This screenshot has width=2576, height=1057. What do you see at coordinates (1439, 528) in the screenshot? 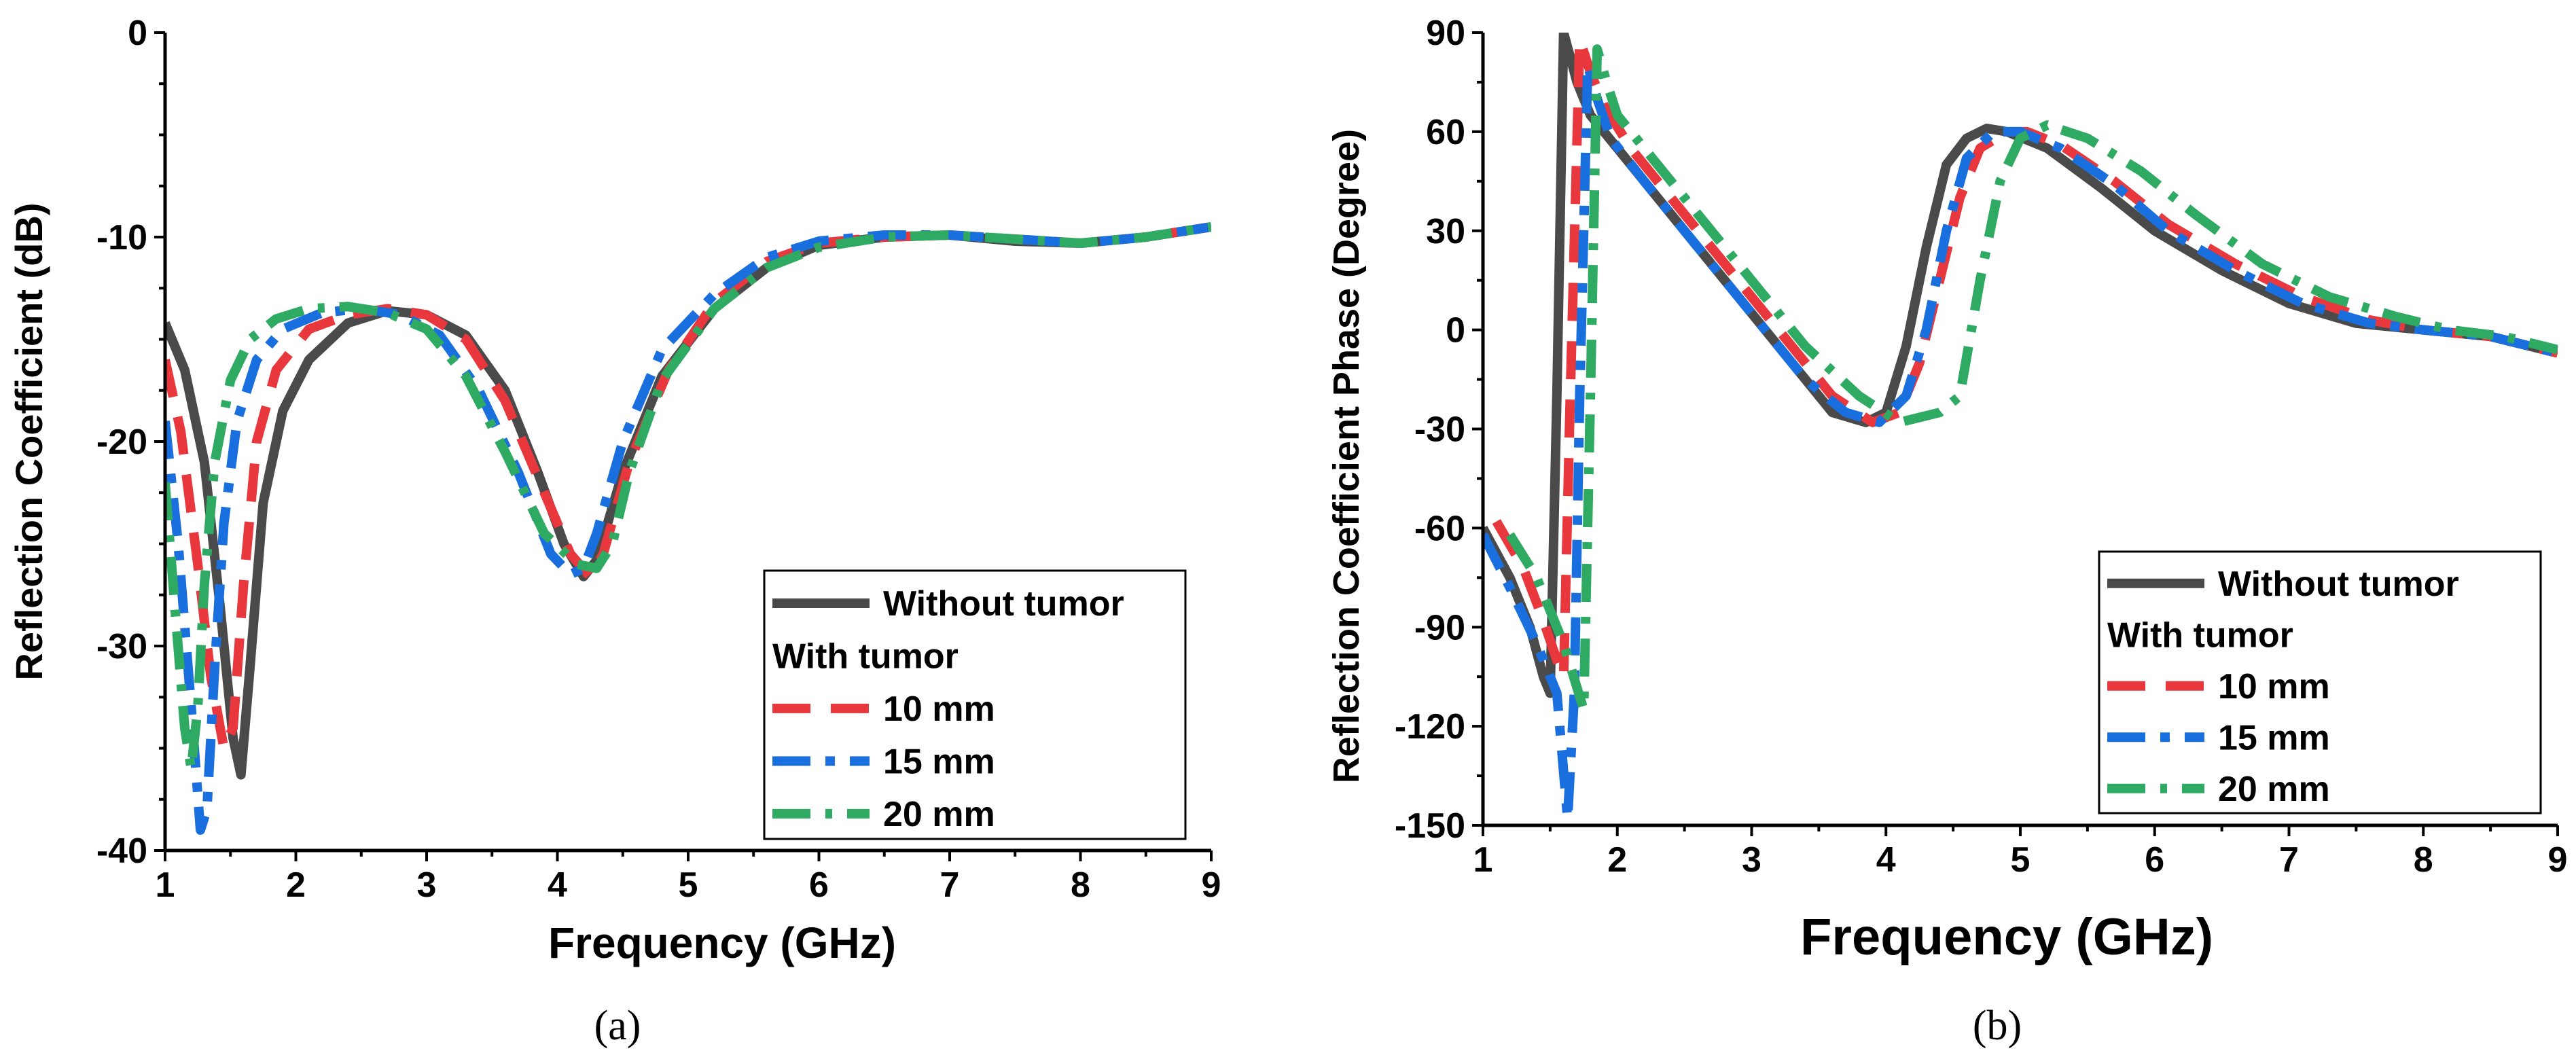
I see `y-tick-label: -60` at bounding box center [1439, 528].